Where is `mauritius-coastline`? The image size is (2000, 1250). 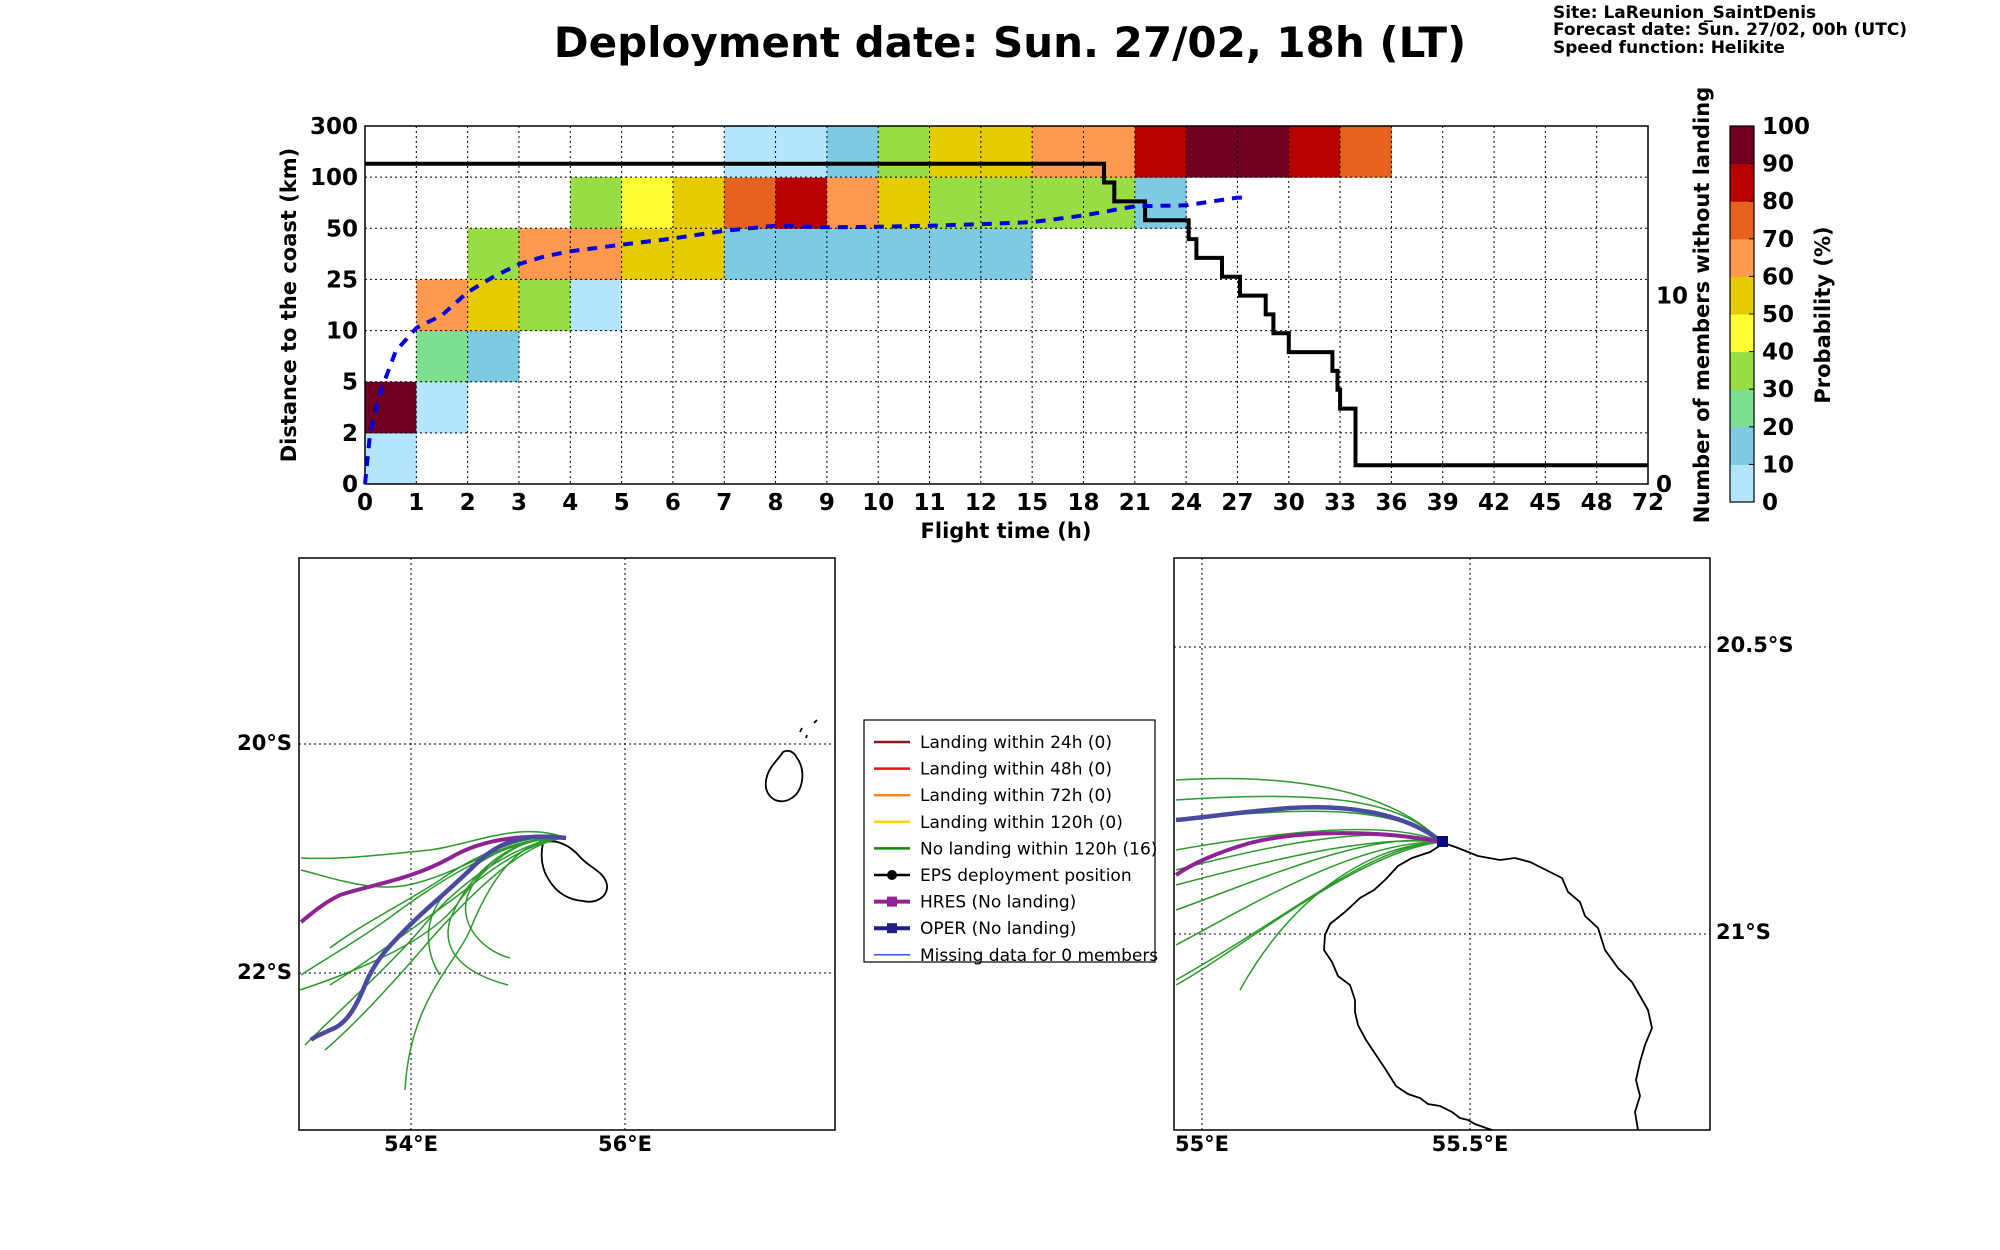
mauritius-coastline is located at coordinates (791, 761).